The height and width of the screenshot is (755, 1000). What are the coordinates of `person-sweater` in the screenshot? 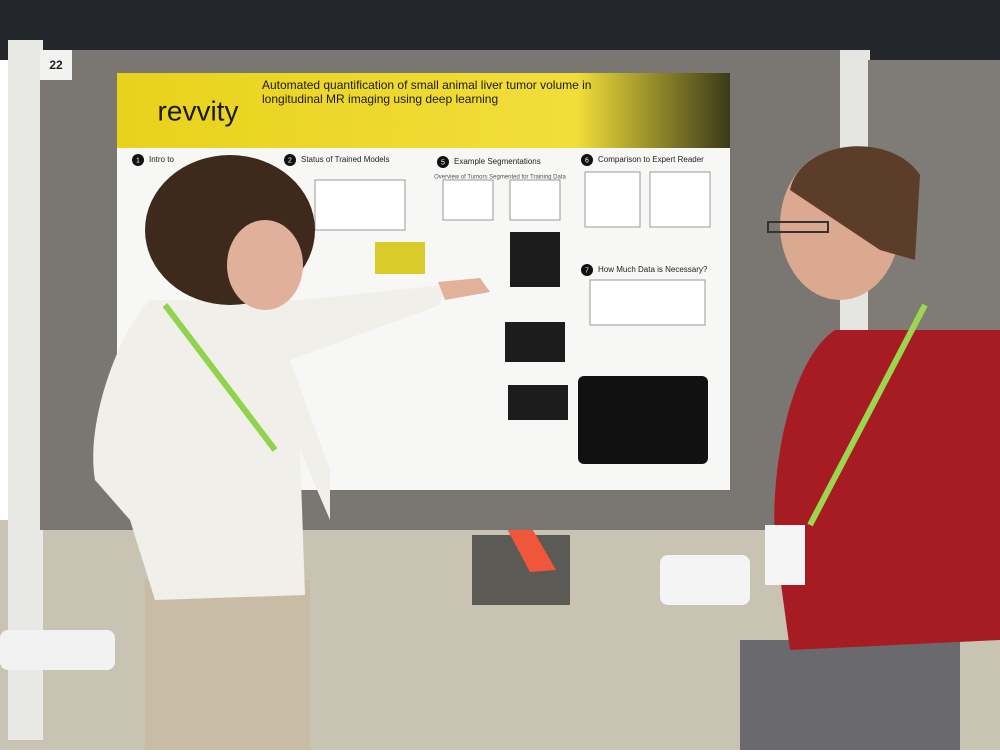 It's located at (887, 490).